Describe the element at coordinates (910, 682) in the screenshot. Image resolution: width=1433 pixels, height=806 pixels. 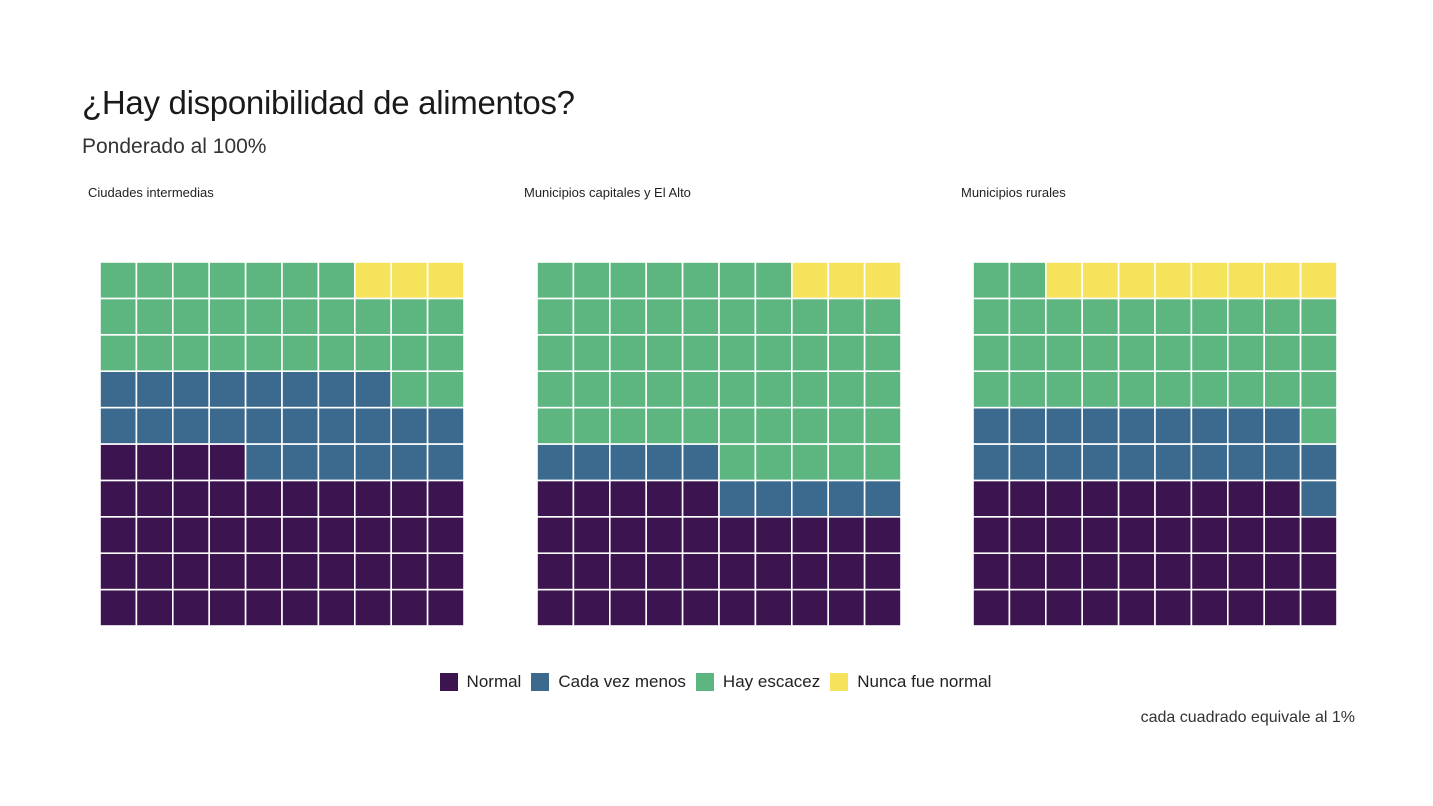
I see `legend-item-nunca-fue-normal: Nunca fue normal` at that location.